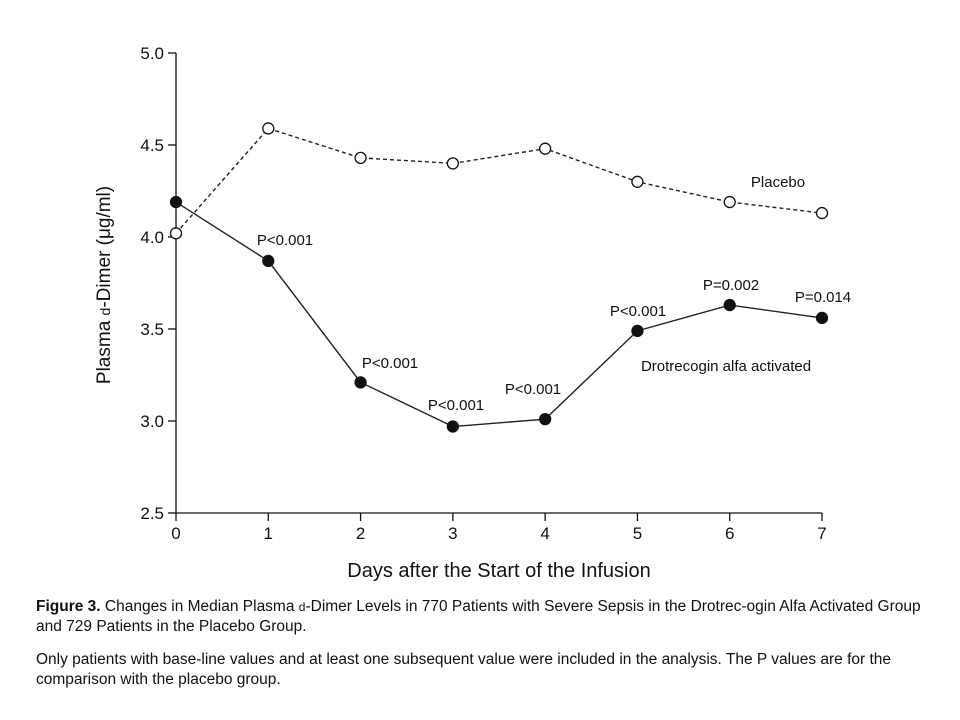  Describe the element at coordinates (152, 329) in the screenshot. I see `y-tick-label: 3.5` at that location.